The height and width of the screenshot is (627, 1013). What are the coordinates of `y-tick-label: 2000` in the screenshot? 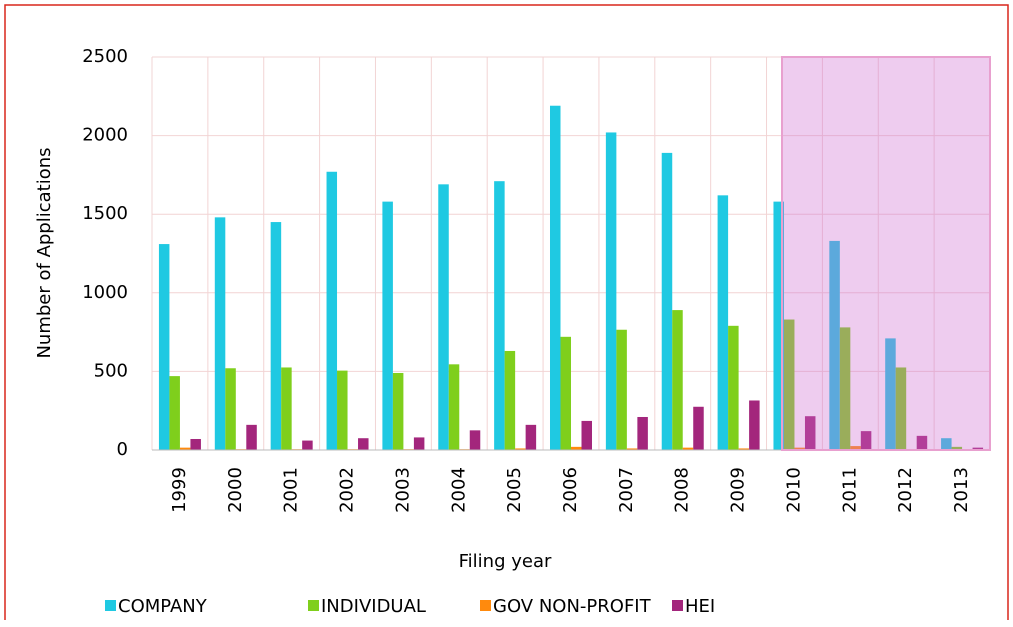 It's located at (105, 135).